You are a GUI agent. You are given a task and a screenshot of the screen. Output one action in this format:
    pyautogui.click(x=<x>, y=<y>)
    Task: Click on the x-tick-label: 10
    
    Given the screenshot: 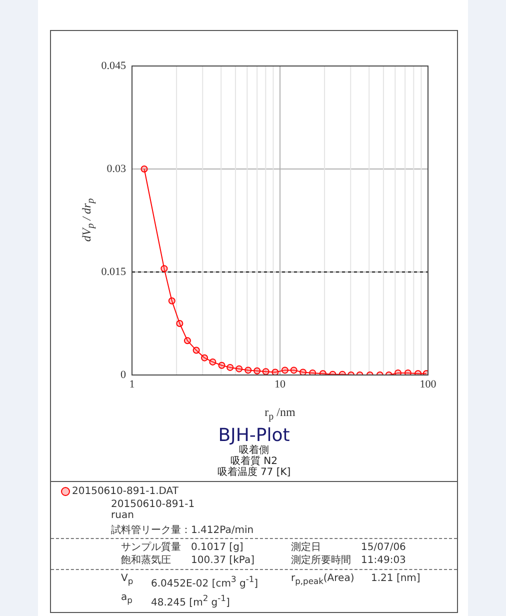 What is the action you would take?
    pyautogui.click(x=280, y=384)
    